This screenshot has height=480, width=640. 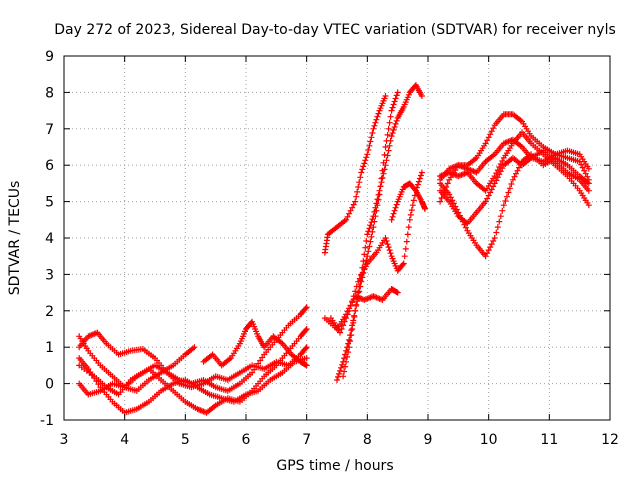 I want to click on y-tick-label: 6, so click(x=49, y=166).